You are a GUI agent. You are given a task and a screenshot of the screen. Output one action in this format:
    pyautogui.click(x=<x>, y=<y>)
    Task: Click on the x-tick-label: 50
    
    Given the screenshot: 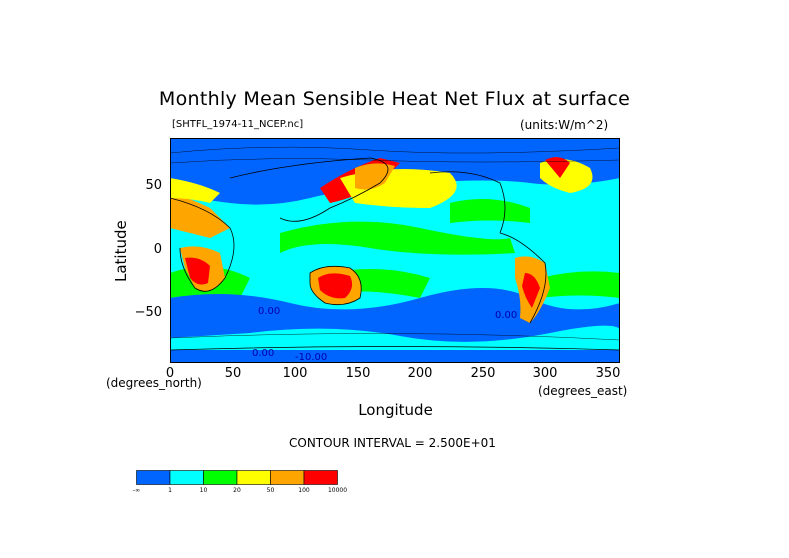 What is the action you would take?
    pyautogui.click(x=233, y=373)
    